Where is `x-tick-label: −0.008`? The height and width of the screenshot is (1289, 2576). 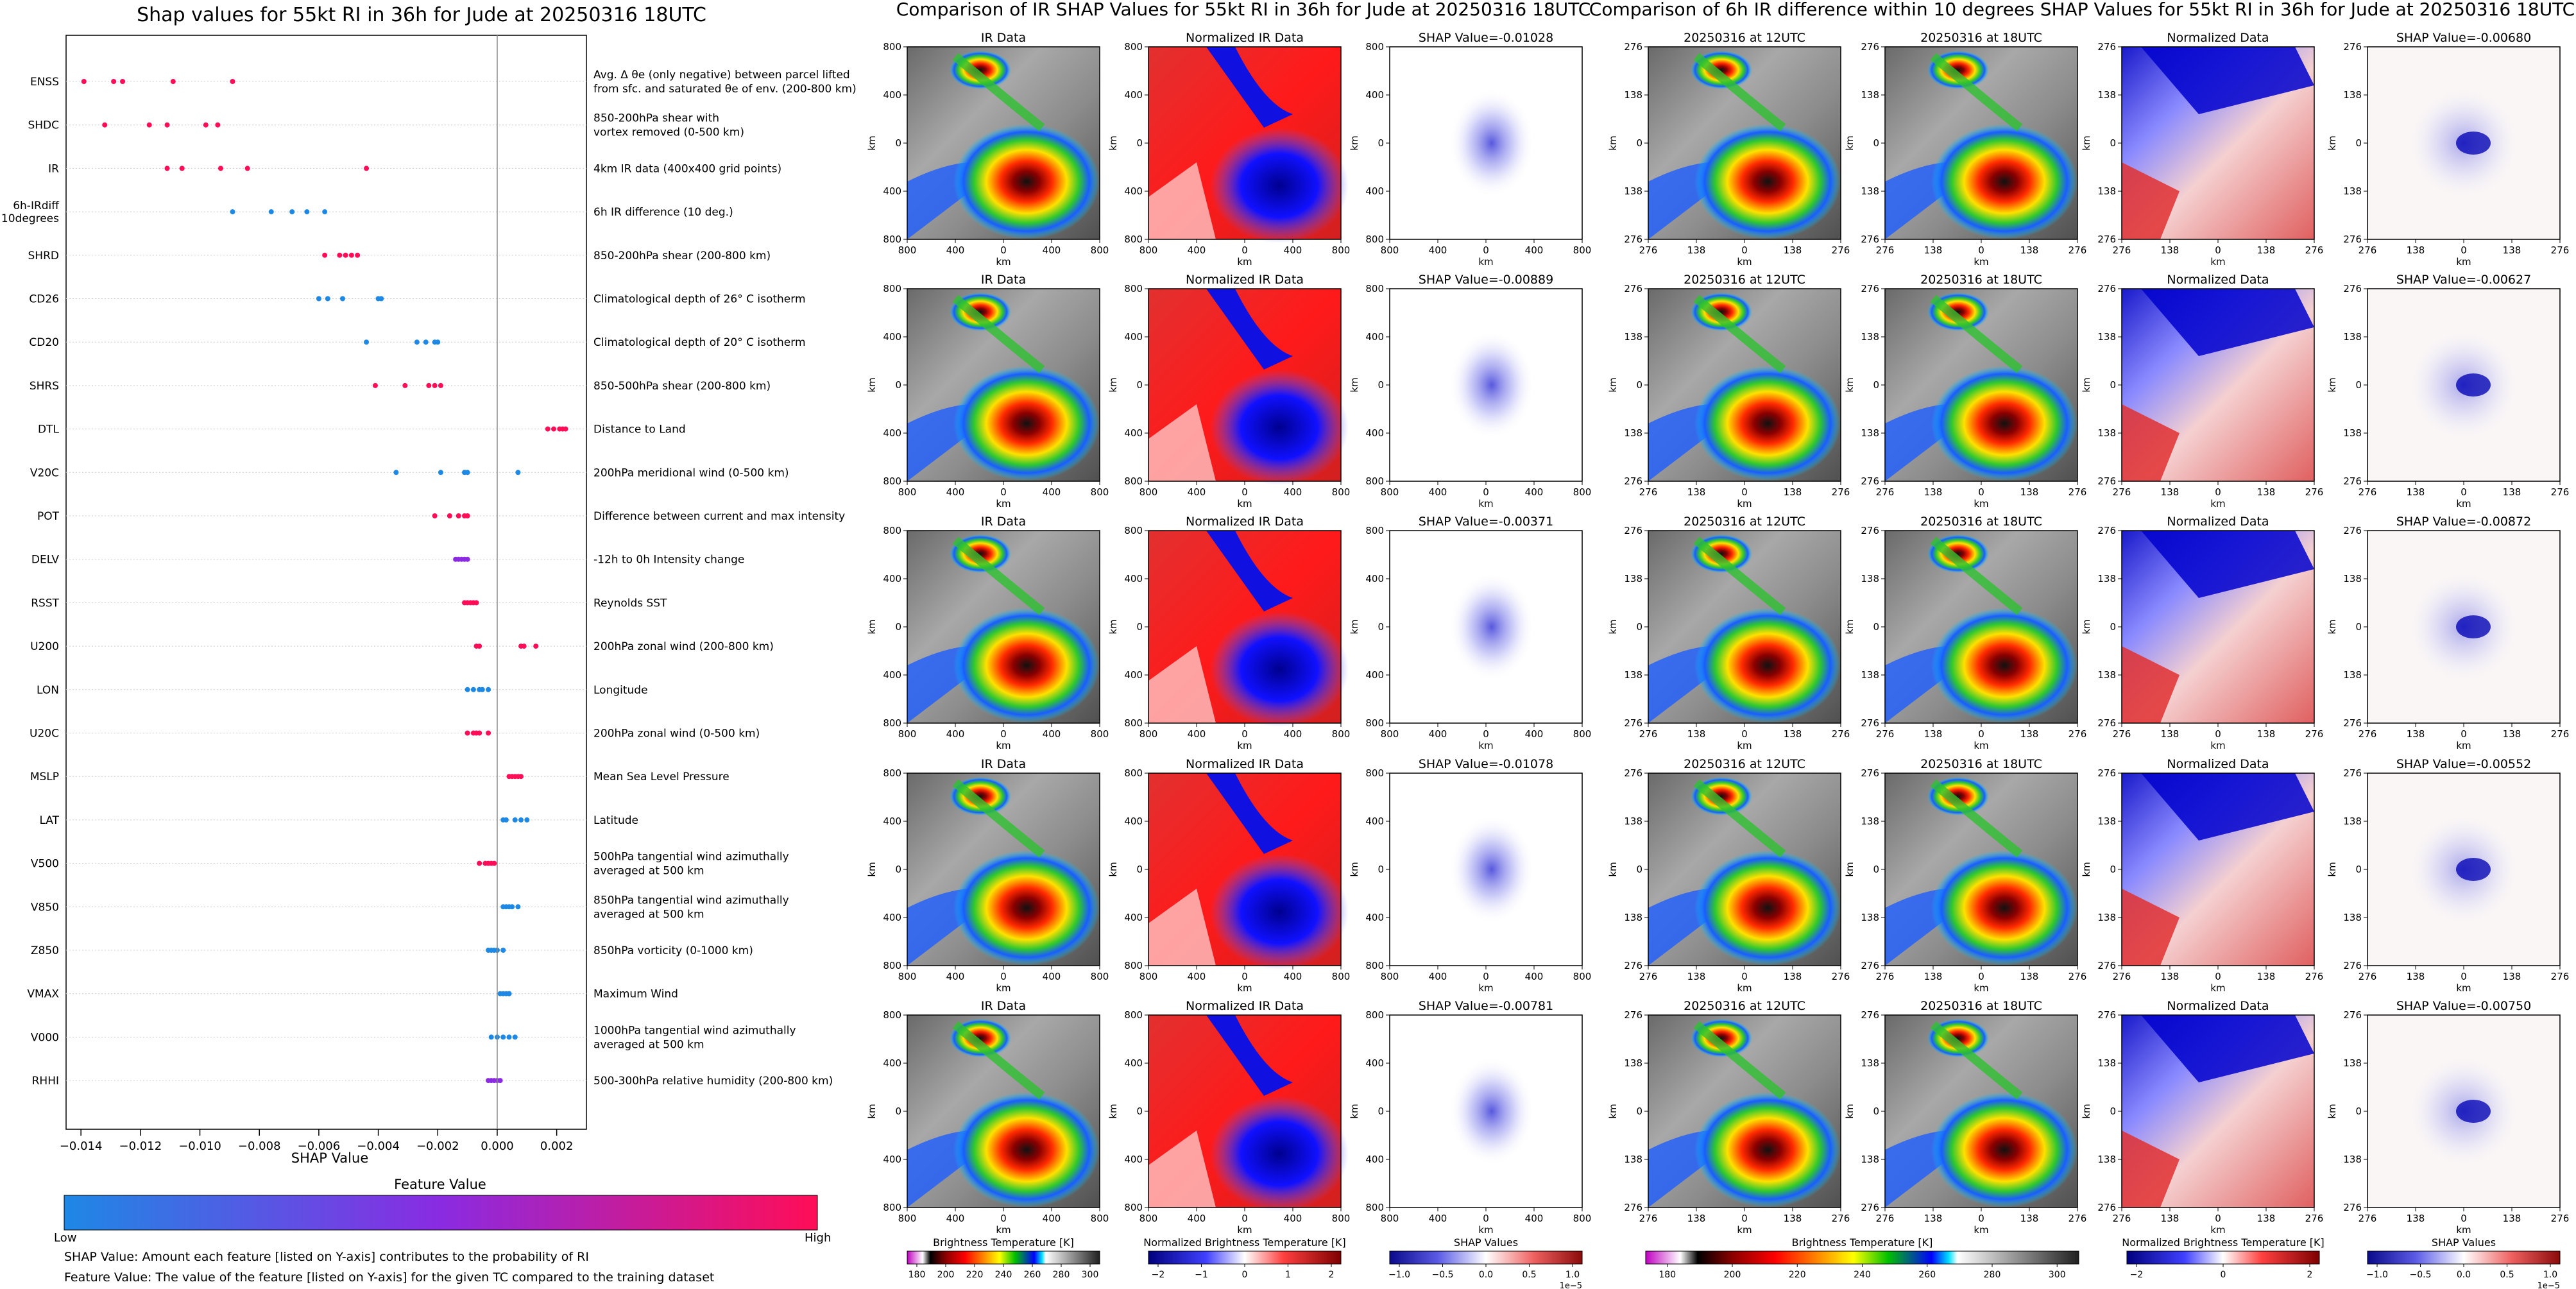
x-tick-label: −0.008 is located at coordinates (259, 1146).